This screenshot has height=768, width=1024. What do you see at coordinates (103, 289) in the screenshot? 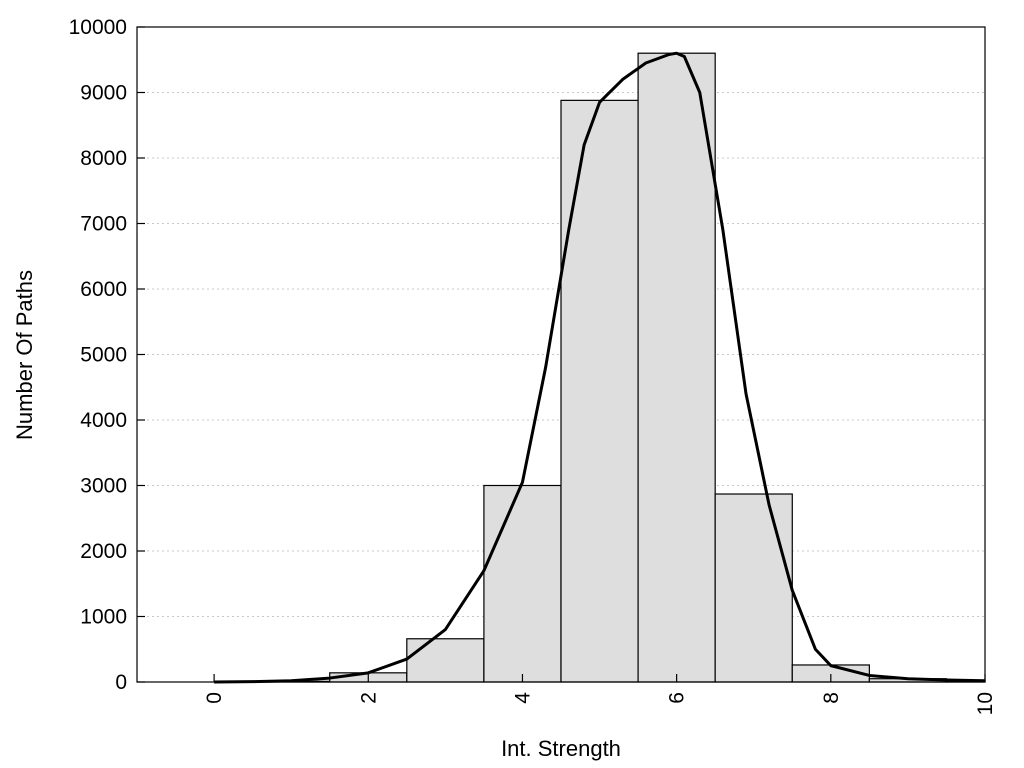
I see `y-tick-label-6000: 6000` at bounding box center [103, 289].